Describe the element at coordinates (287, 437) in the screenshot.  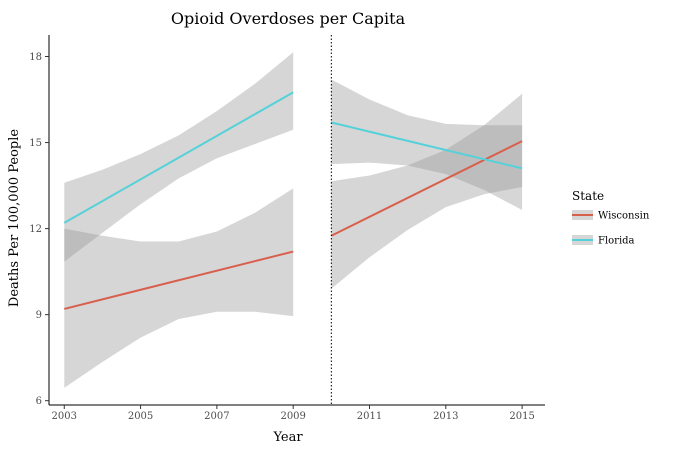
I see `x-axis-title: Year` at that location.